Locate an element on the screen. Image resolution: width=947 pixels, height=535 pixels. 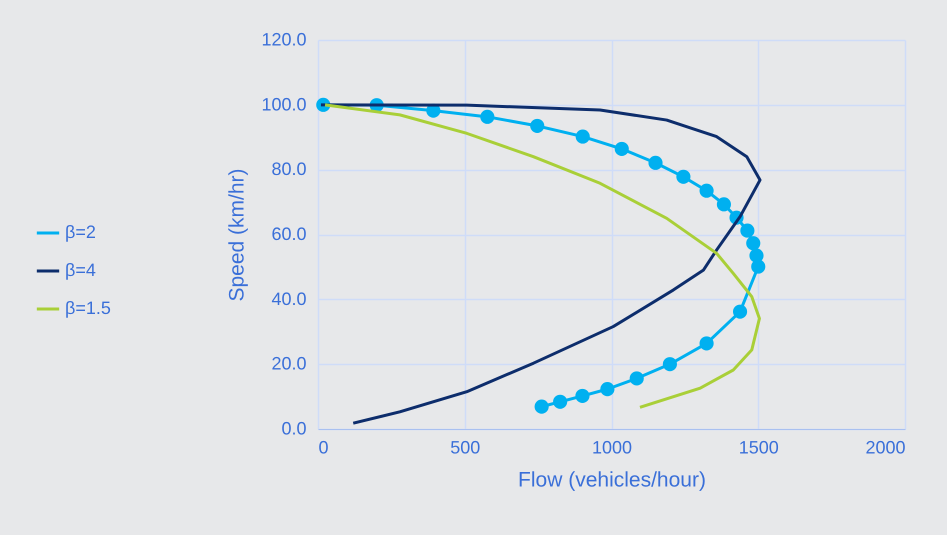
y-axis-title: Speed (km/hr) is located at coordinates (236, 235).